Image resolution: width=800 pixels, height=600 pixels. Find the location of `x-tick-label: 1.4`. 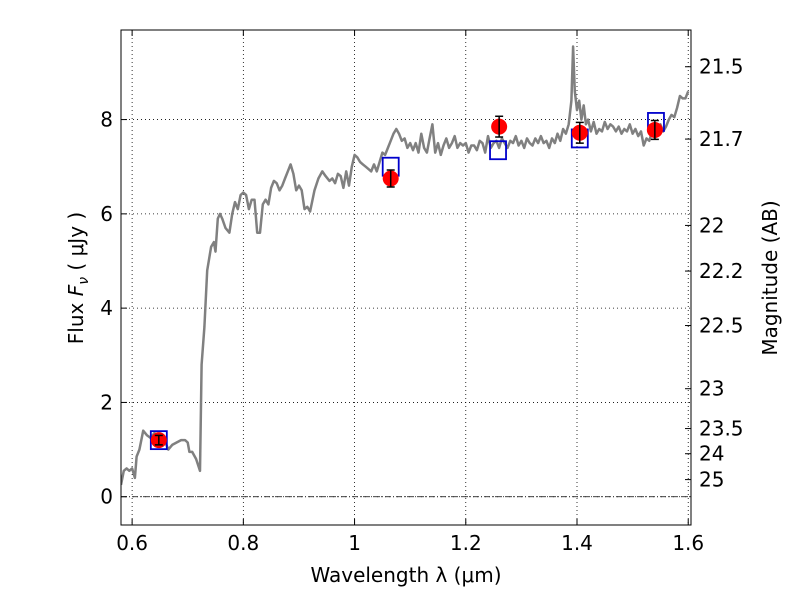

x-tick-label: 1.4 is located at coordinates (577, 543).